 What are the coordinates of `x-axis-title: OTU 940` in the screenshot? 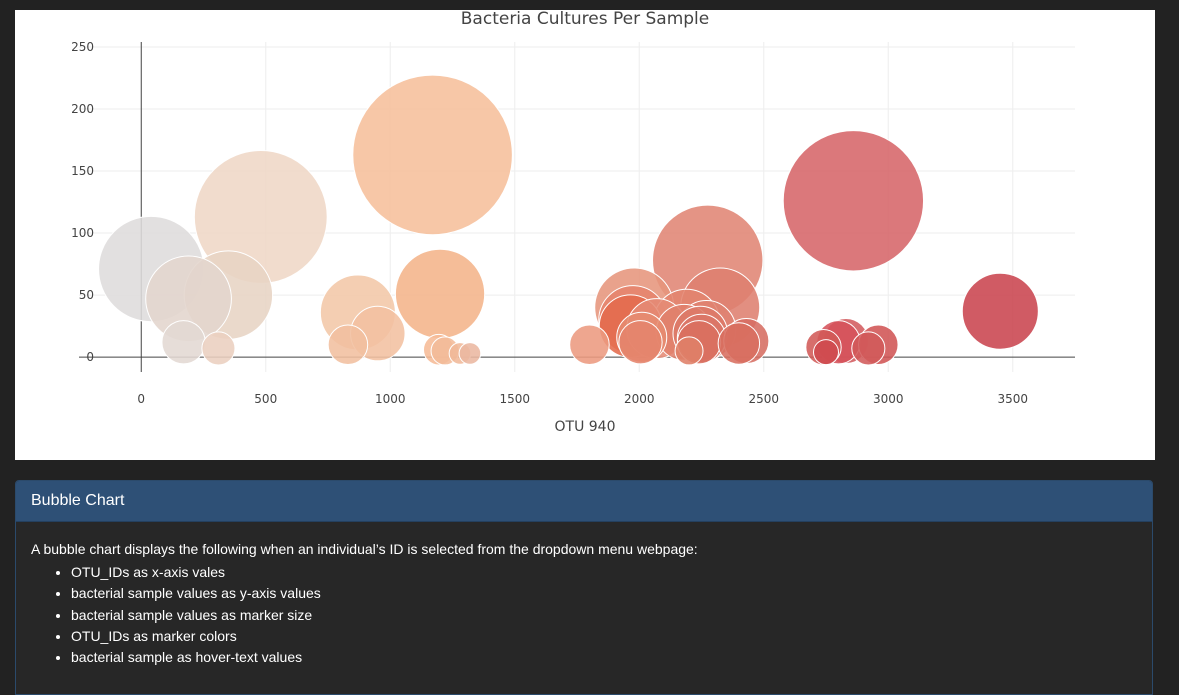 It's located at (585, 427).